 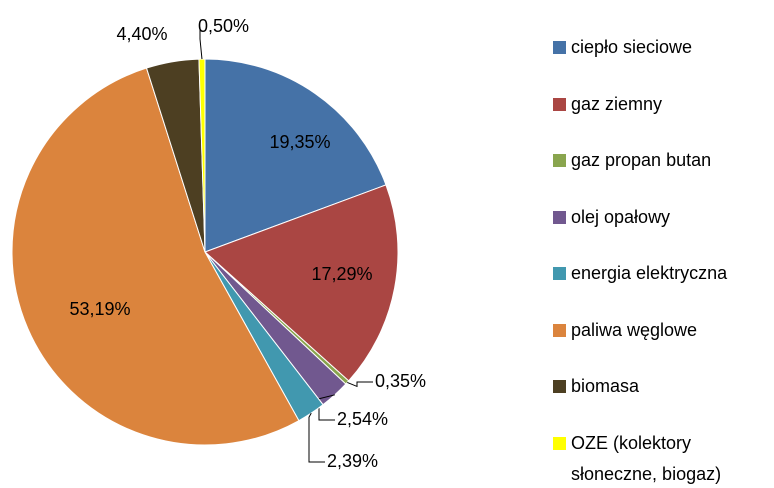 What do you see at coordinates (223, 26) in the screenshot?
I see `data-label: 0,50%` at bounding box center [223, 26].